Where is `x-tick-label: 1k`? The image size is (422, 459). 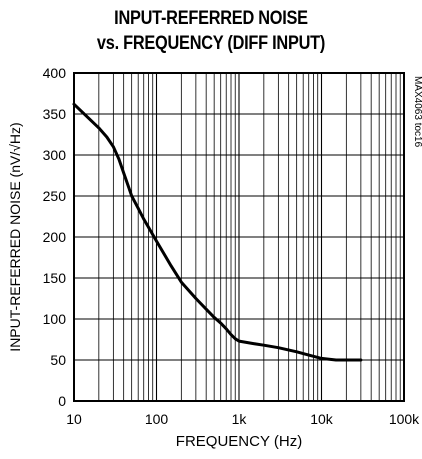 x-tick-label: 1k is located at coordinates (240, 419).